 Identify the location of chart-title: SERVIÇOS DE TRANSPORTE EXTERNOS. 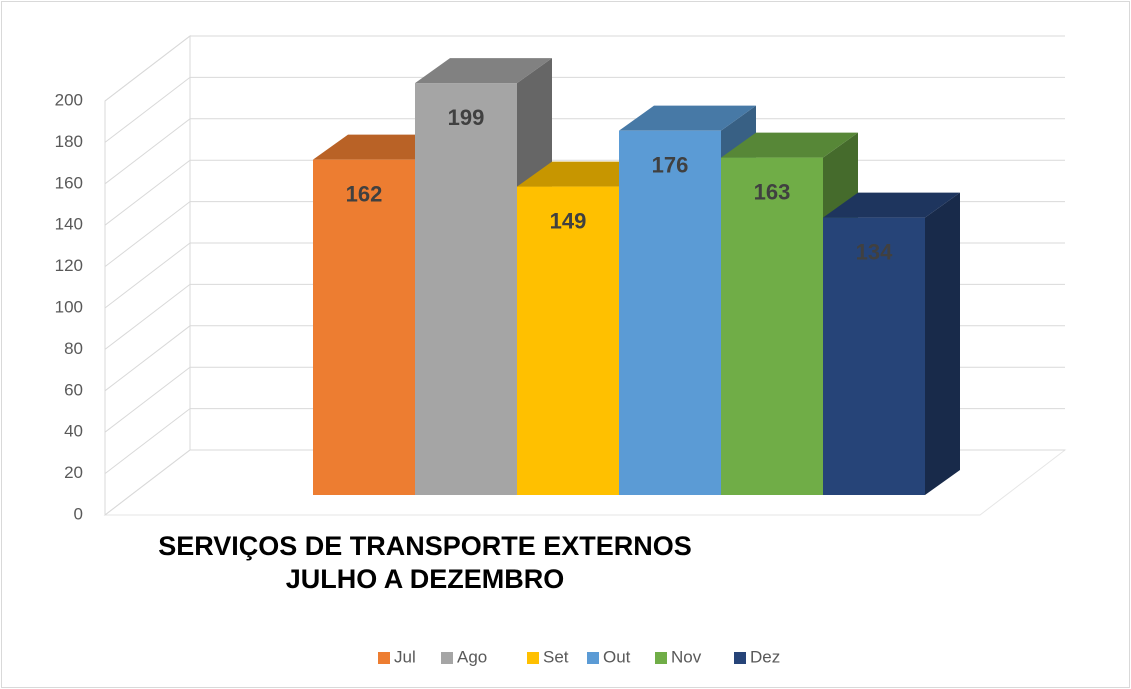
(425, 546).